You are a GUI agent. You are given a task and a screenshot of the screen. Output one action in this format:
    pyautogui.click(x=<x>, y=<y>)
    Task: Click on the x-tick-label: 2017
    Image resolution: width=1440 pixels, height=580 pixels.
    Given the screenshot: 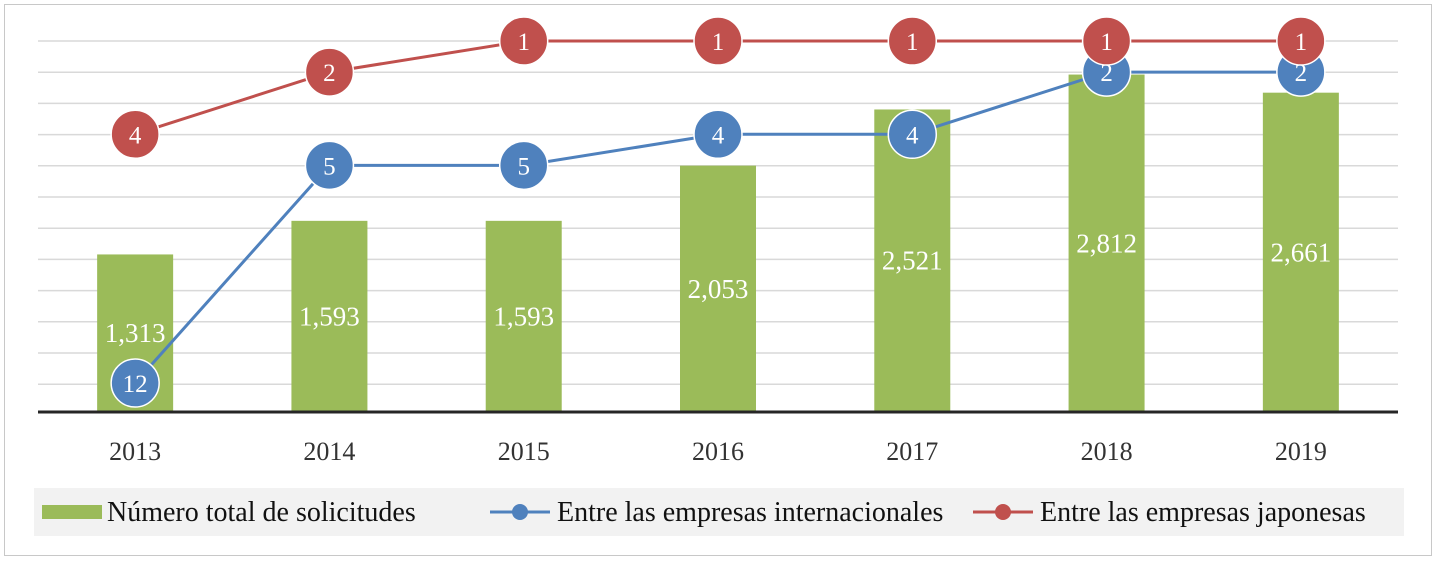 What is the action you would take?
    pyautogui.click(x=912, y=451)
    